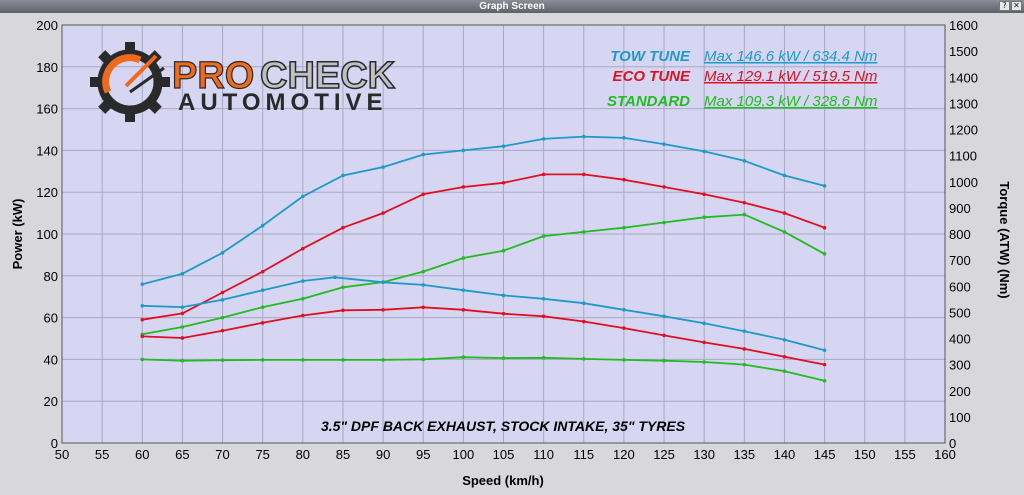 This screenshot has height=495, width=1024. What do you see at coordinates (503, 480) in the screenshot?
I see `x-axis-label: Speed (km/h)` at bounding box center [503, 480].